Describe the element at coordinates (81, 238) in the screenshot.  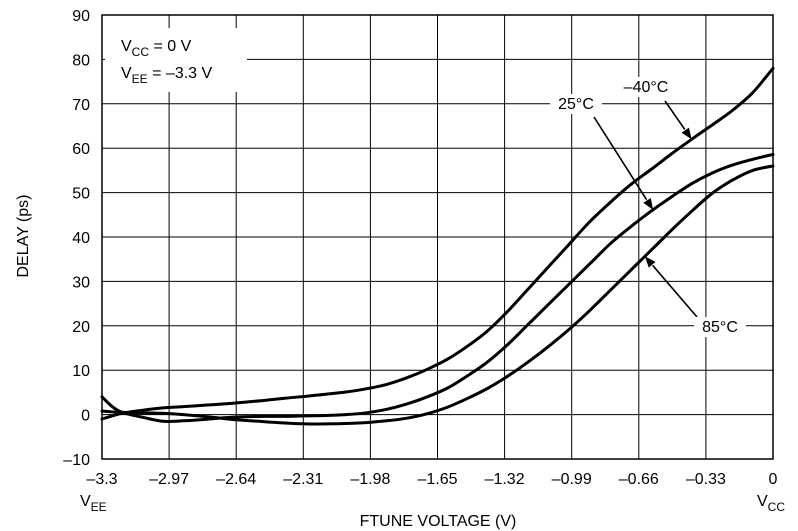
I see `y-tick-label: 40` at that location.